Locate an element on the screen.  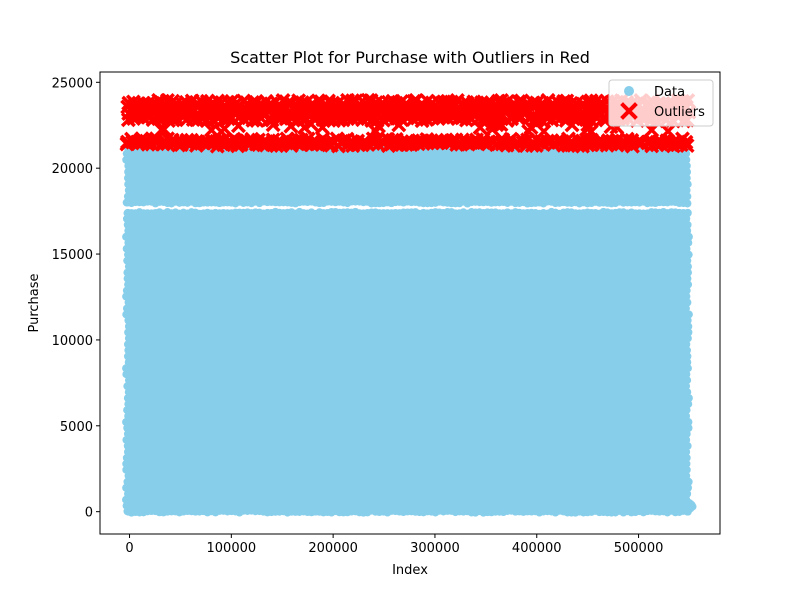
y-axis-label: Purchase is located at coordinates (34, 302).